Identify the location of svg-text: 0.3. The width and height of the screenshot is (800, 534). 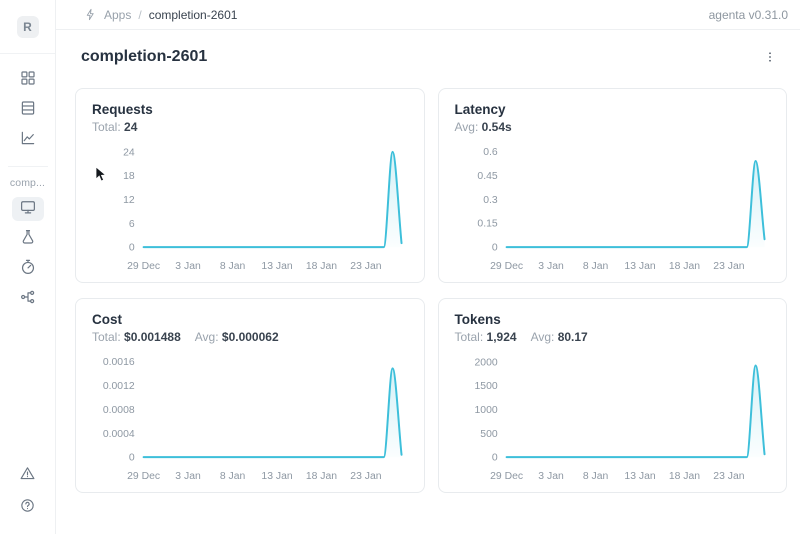
(490, 200).